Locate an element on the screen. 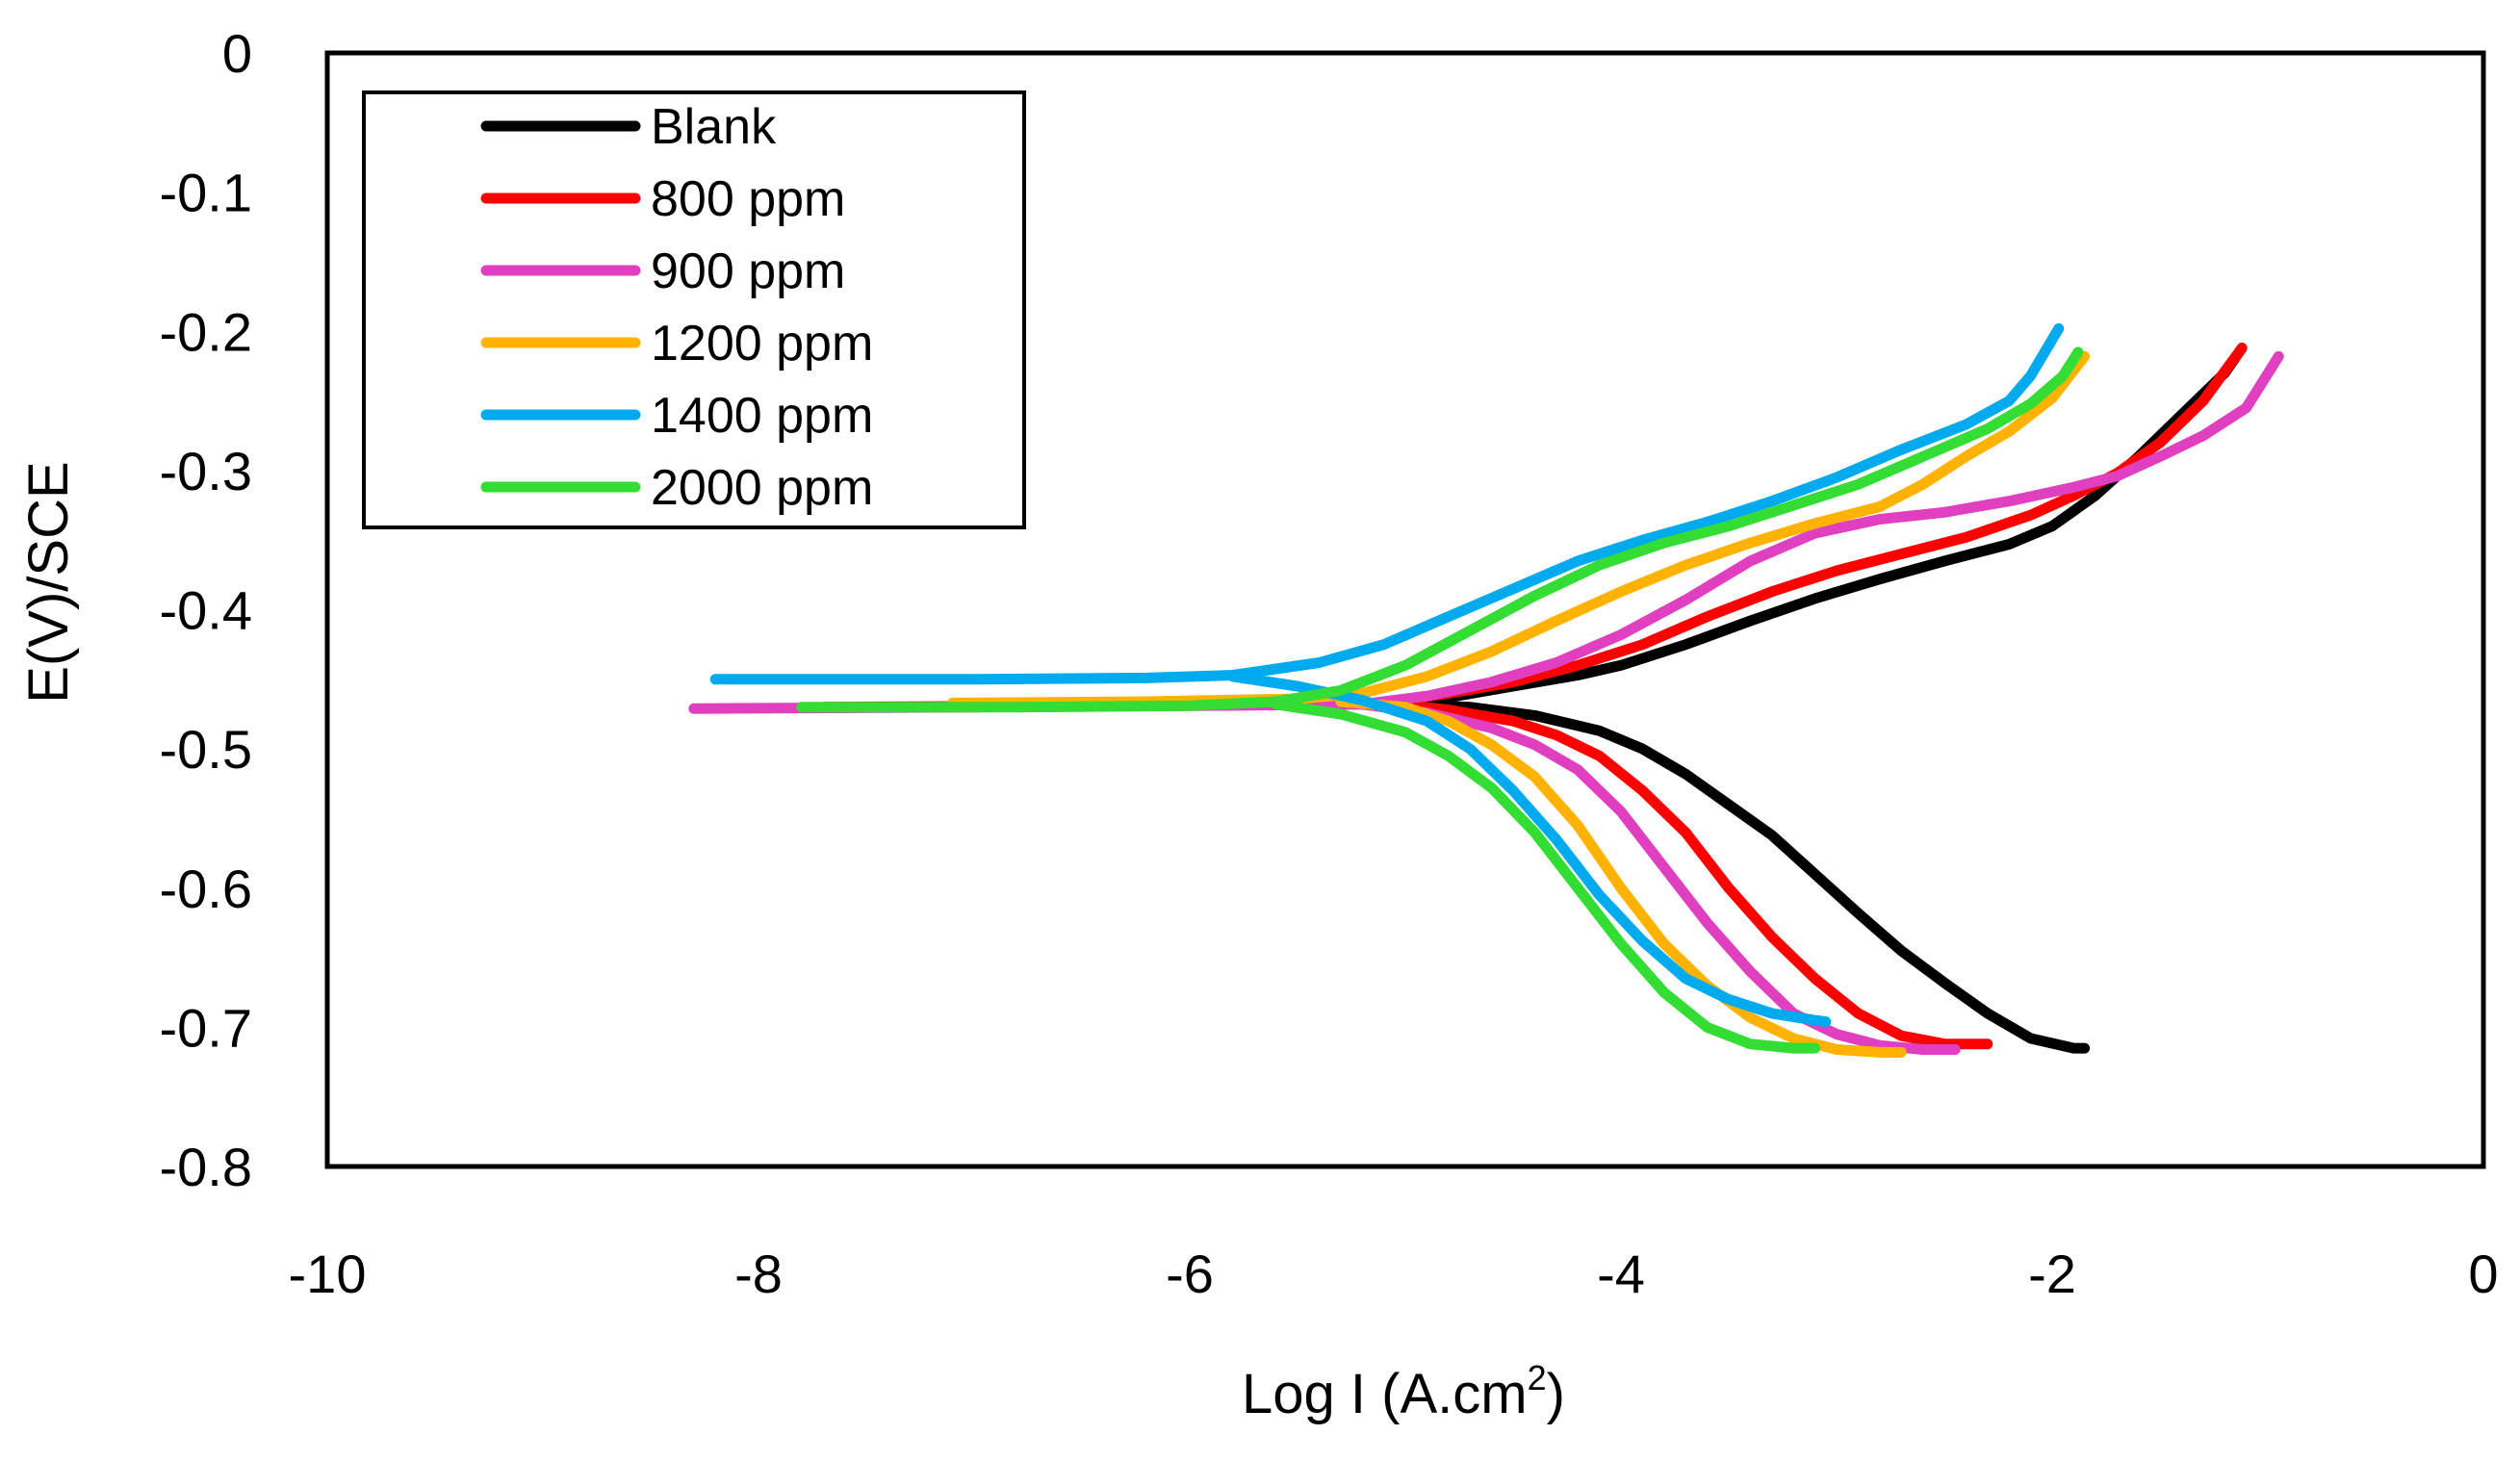 The width and height of the screenshot is (2520, 1461). y-tick-label: -0.1 is located at coordinates (206, 193).